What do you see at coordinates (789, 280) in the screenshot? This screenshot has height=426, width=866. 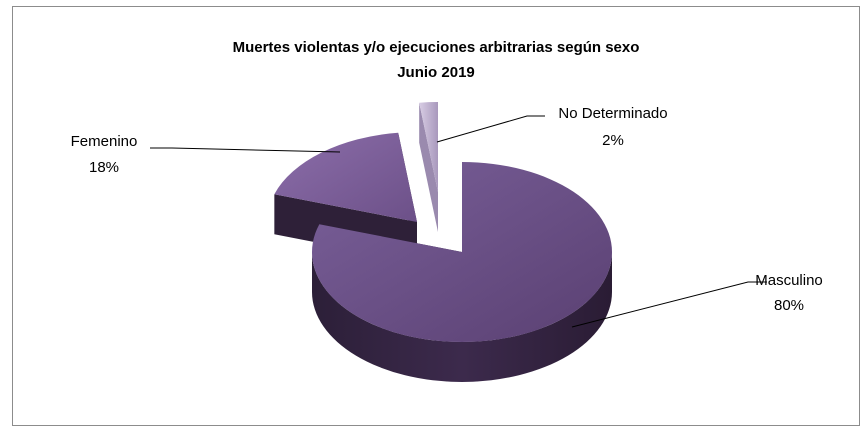 I see `data-label-masculino-name: Masculino` at bounding box center [789, 280].